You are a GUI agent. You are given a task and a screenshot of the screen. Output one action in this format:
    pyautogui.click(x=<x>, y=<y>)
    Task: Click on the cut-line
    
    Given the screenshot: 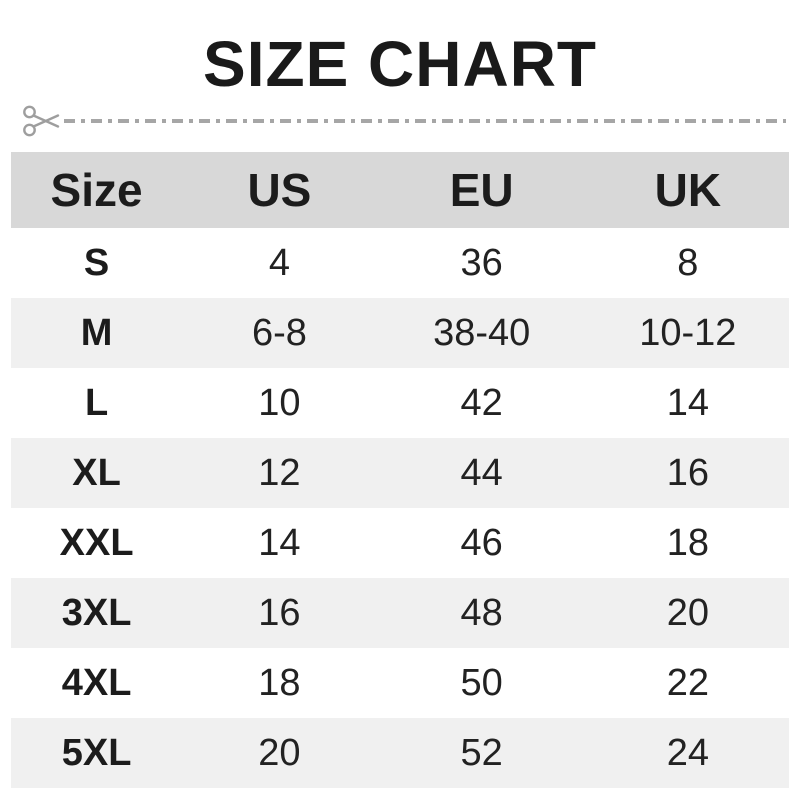 What is the action you would take?
    pyautogui.click(x=404, y=121)
    